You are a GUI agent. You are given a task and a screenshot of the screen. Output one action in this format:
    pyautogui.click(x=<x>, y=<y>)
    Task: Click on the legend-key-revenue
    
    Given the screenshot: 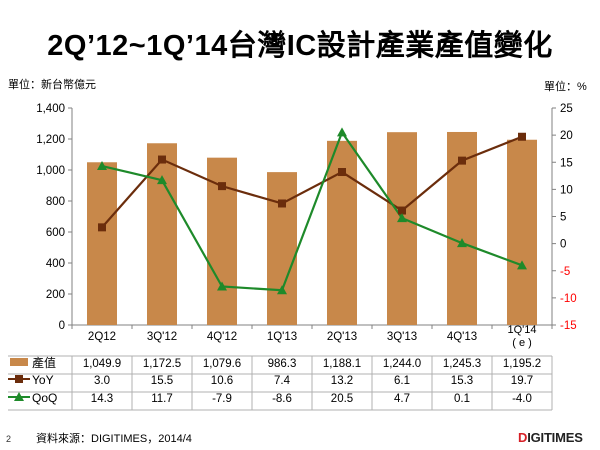 What is the action you would take?
    pyautogui.click(x=19, y=362)
    